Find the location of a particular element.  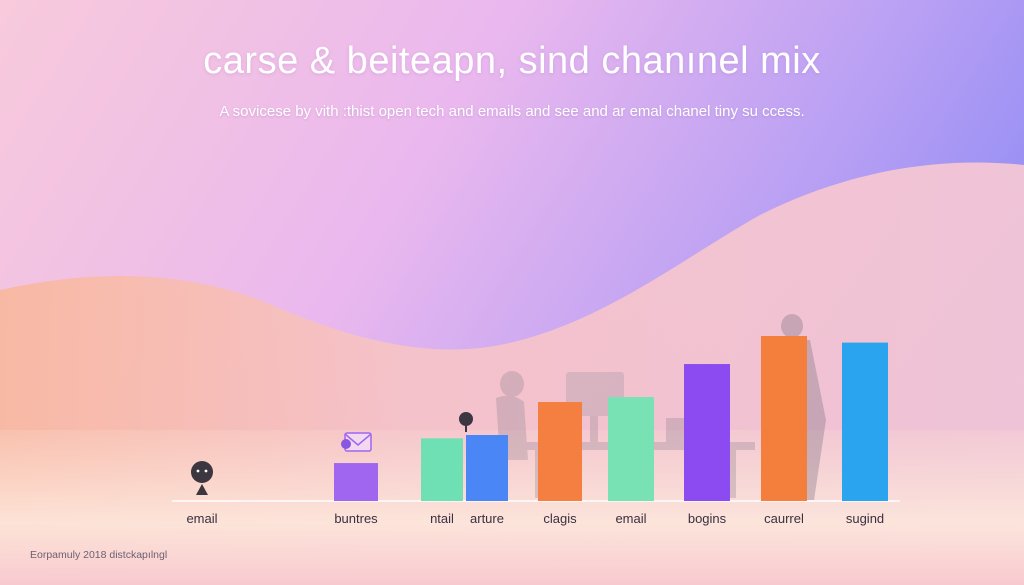

category-label-7: bogins is located at coordinates (707, 518).